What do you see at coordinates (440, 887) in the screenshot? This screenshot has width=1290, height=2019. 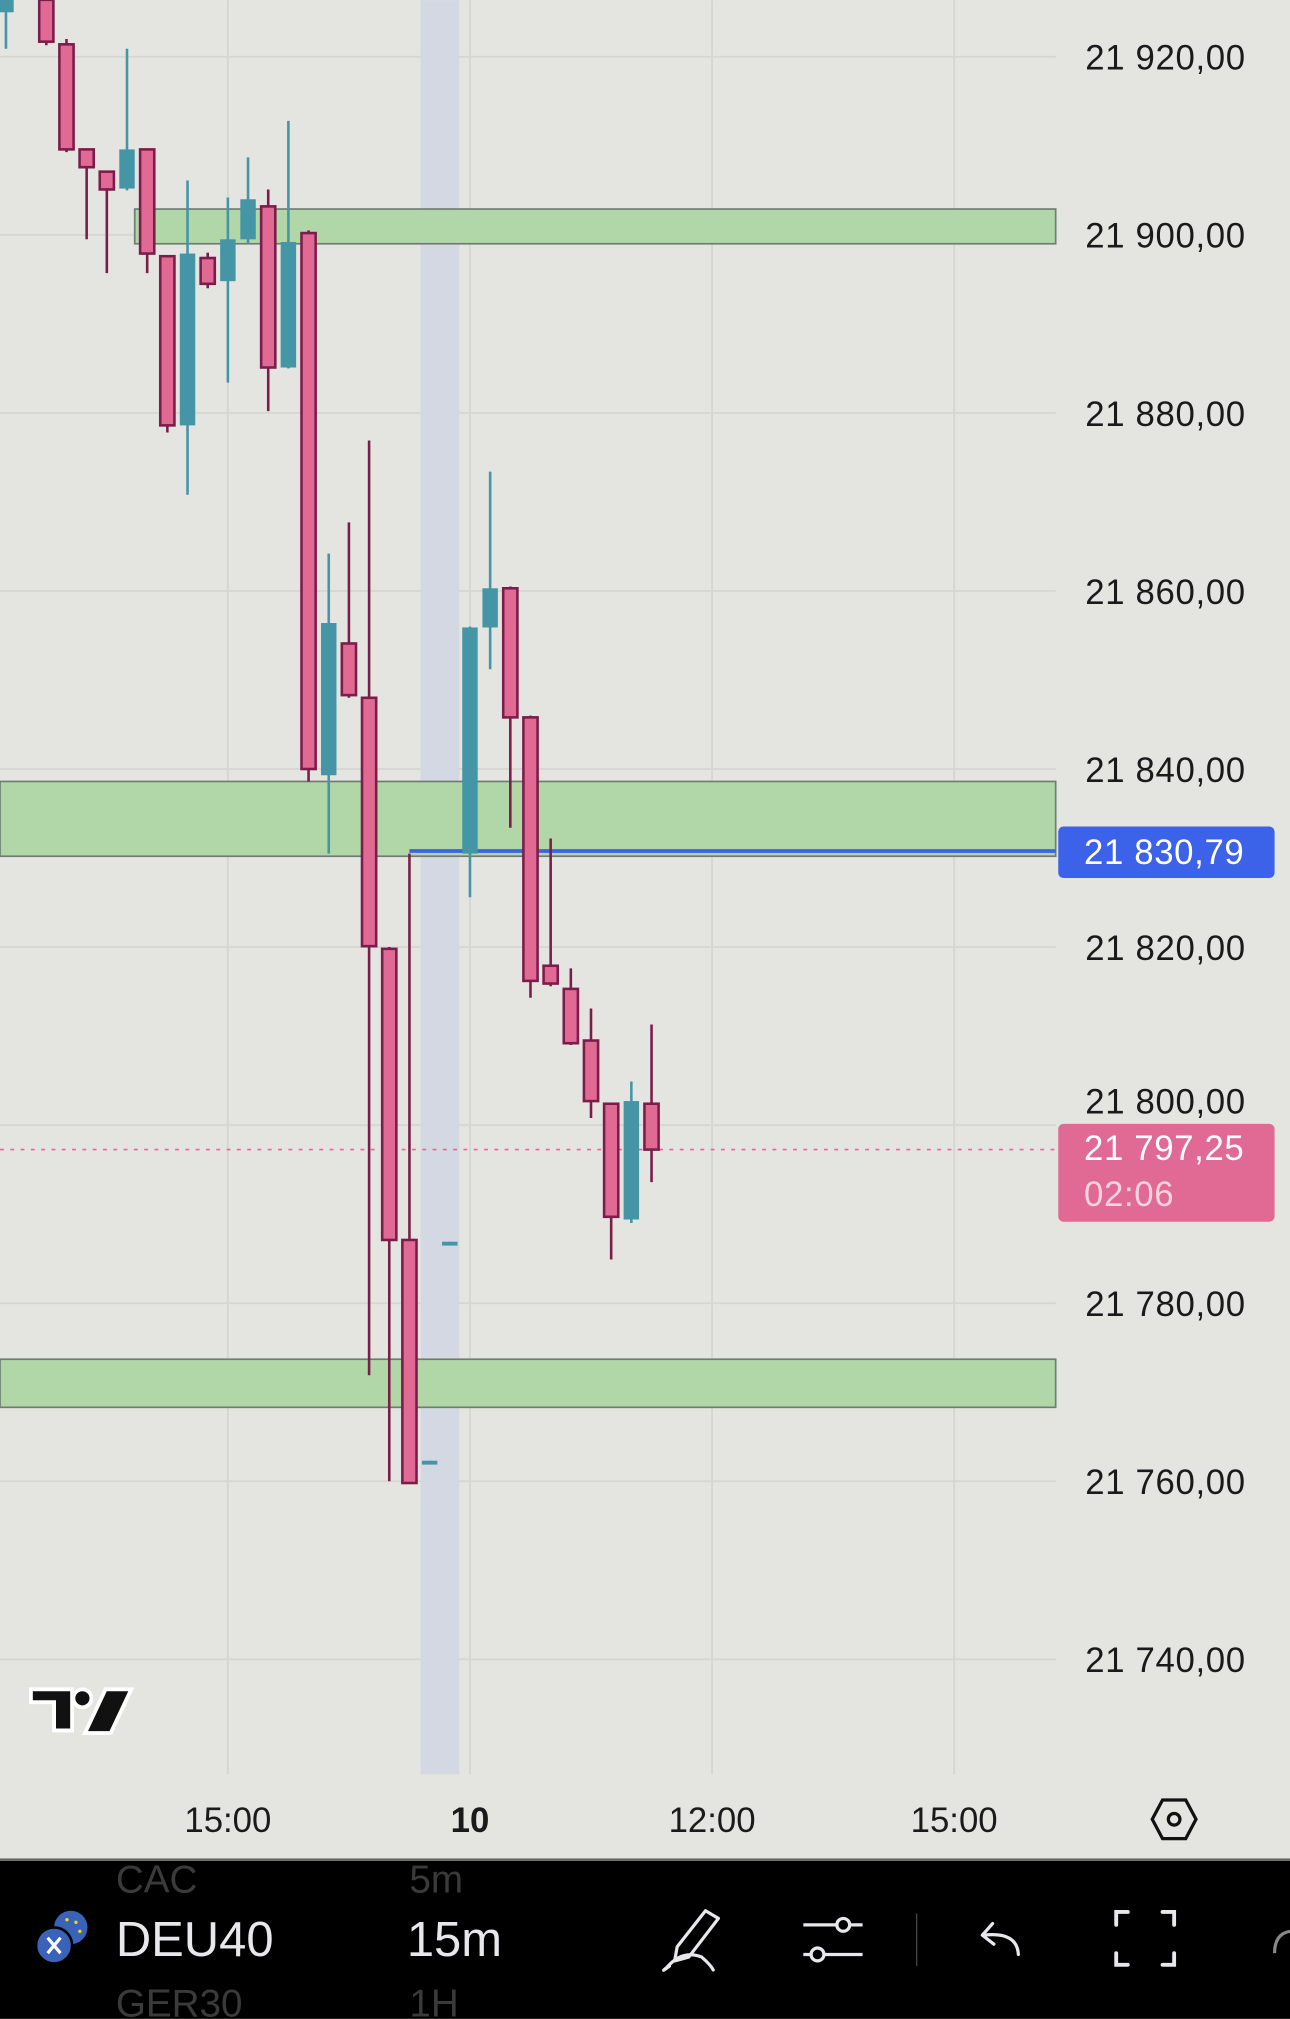 I see `session-break-highlight` at bounding box center [440, 887].